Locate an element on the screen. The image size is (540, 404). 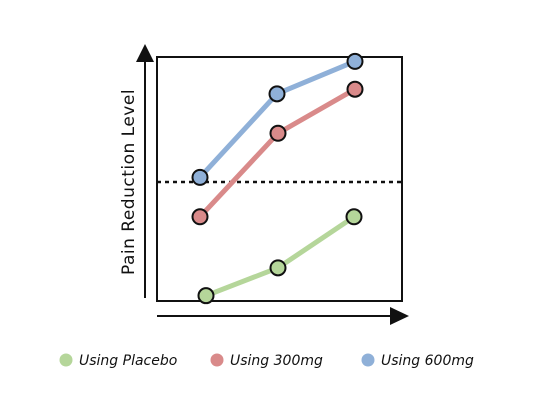
data-point-s1-p1 is located at coordinates (278, 133).